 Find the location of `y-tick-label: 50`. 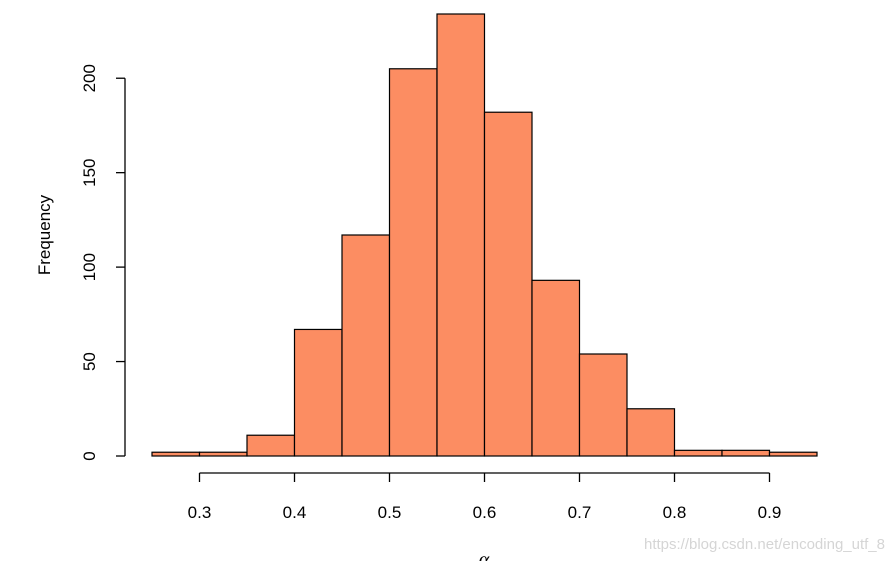

y-tick-label: 50 is located at coordinates (89, 361).